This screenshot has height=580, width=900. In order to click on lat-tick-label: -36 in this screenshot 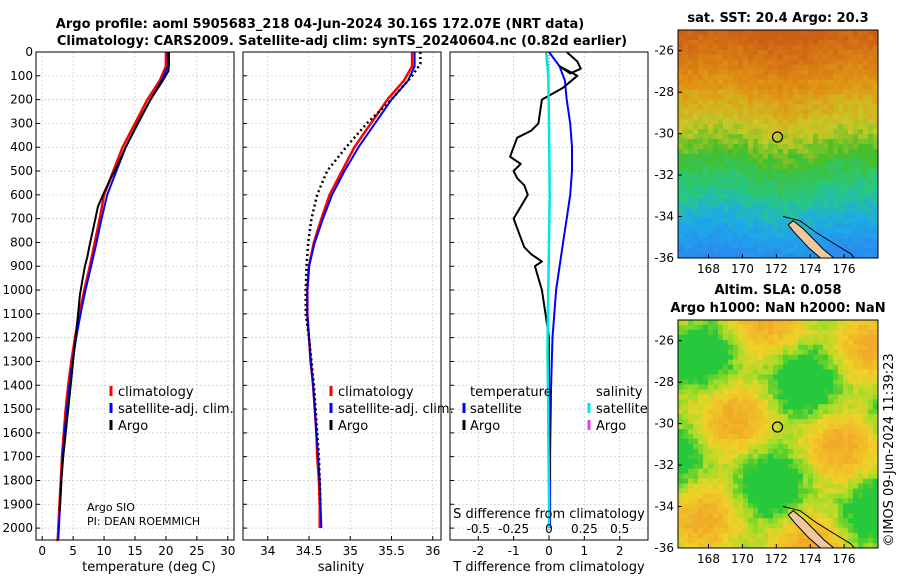, I will do `click(664, 258)`.